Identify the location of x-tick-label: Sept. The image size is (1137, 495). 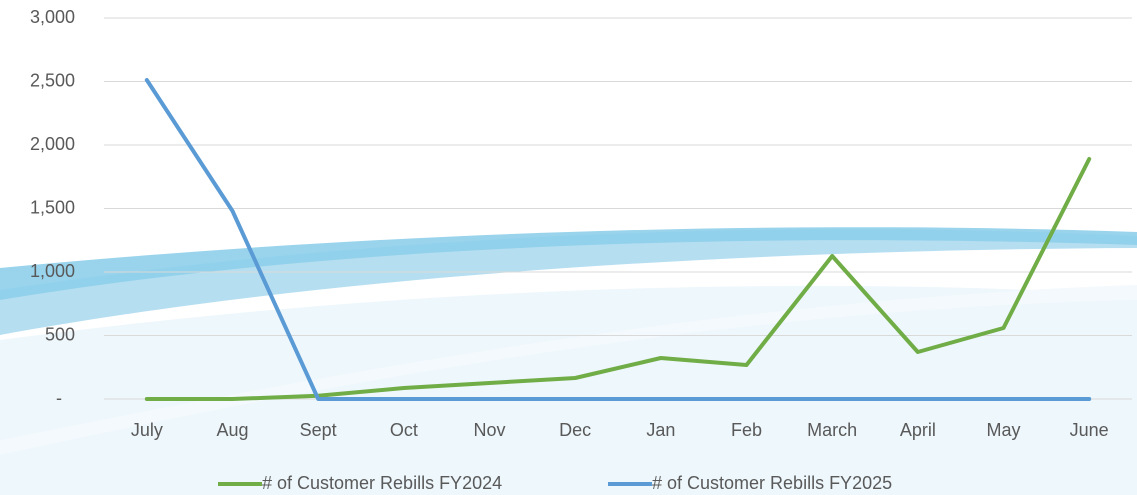
(318, 430).